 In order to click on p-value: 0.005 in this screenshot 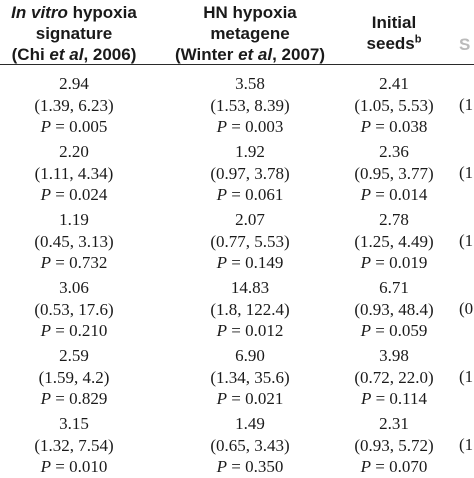, I will do `click(88, 126)`.